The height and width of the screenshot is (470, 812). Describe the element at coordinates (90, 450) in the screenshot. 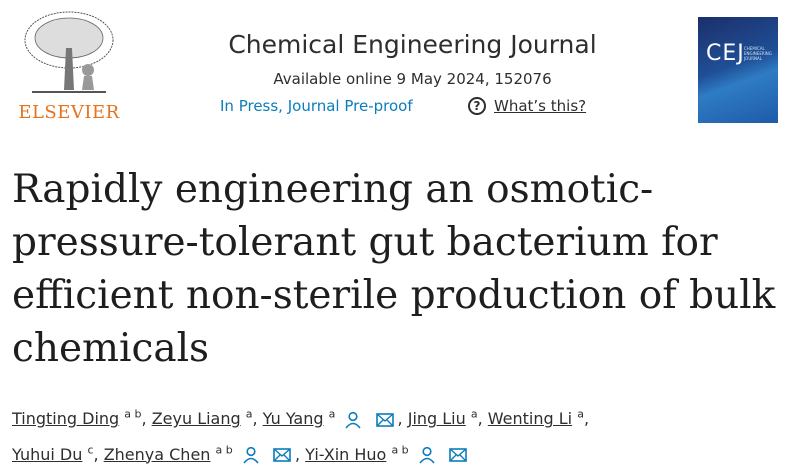

I see `affiliation-marker: c` at that location.